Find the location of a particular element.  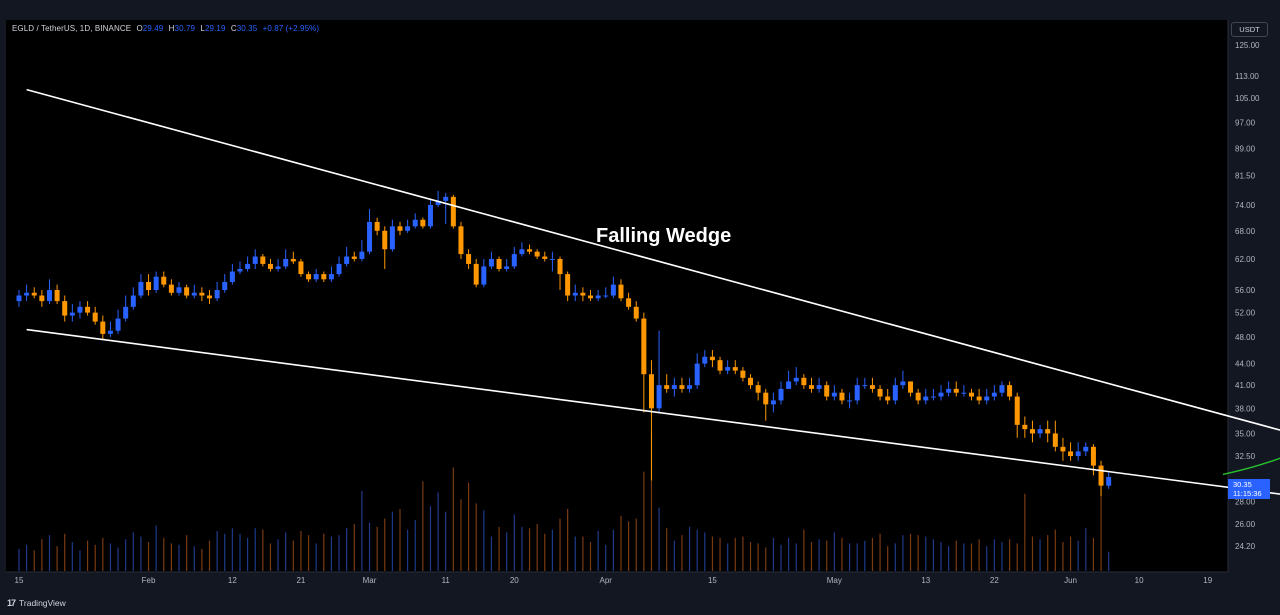

tradingview-brand: 17 TradingView is located at coordinates (36, 603).